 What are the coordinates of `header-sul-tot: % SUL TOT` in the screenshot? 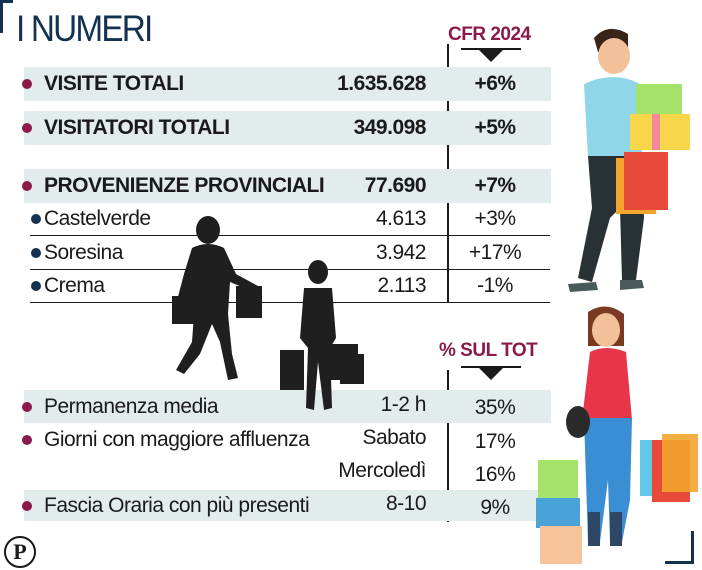 It's located at (488, 350).